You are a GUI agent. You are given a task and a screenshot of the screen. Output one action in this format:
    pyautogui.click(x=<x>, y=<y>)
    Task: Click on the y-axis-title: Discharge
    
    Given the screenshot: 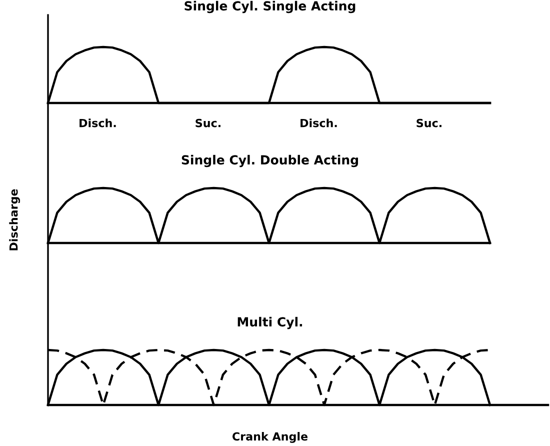 What is the action you would take?
    pyautogui.click(x=14, y=219)
    